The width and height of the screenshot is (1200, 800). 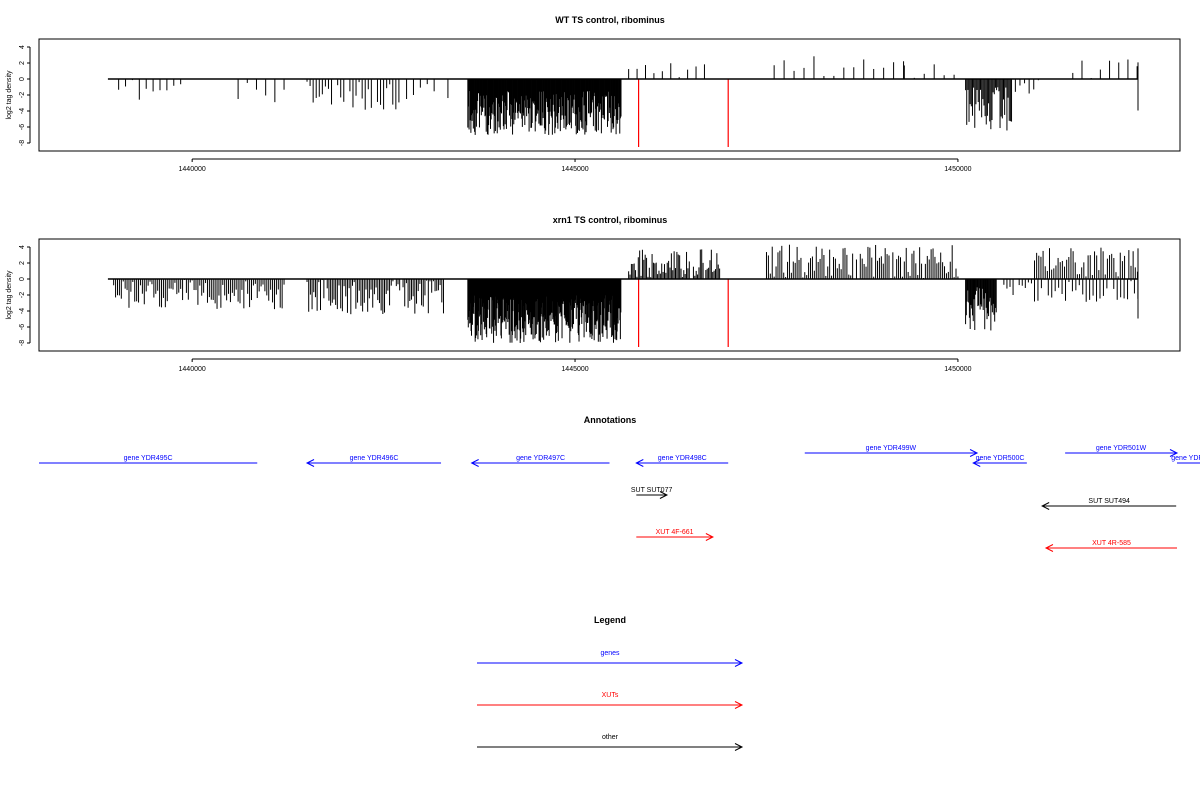 I want to click on legend-item: genes, so click(x=610, y=658).